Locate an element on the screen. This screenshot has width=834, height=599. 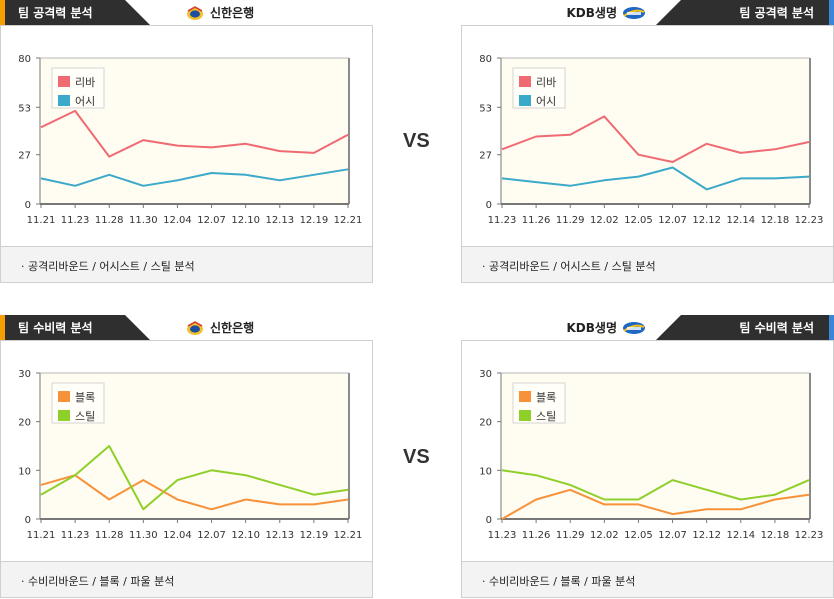
title-tab: 팀 수비력 분석 is located at coordinates (745, 327).